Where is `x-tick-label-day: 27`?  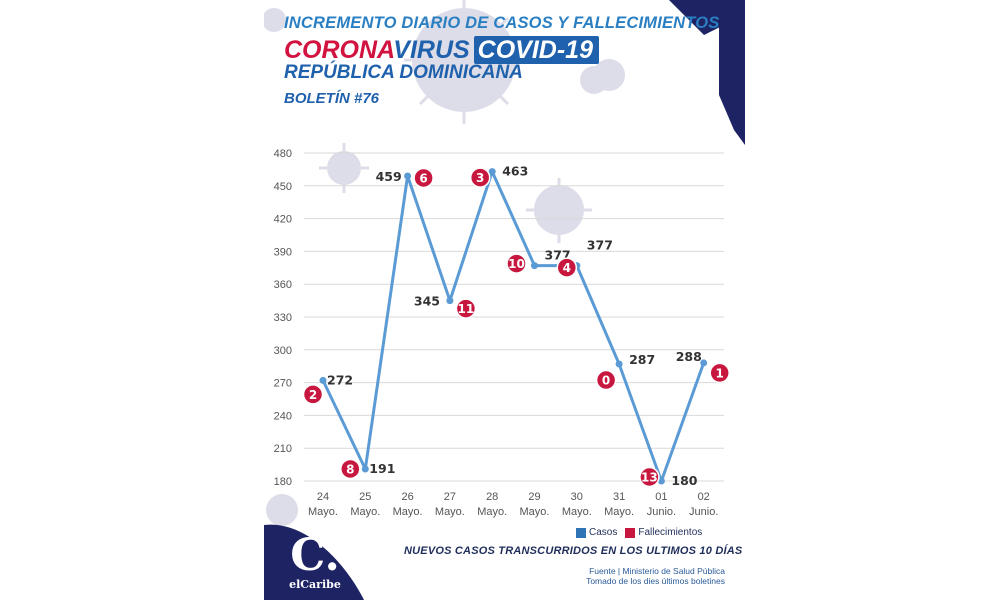
x-tick-label-day: 27 is located at coordinates (450, 497).